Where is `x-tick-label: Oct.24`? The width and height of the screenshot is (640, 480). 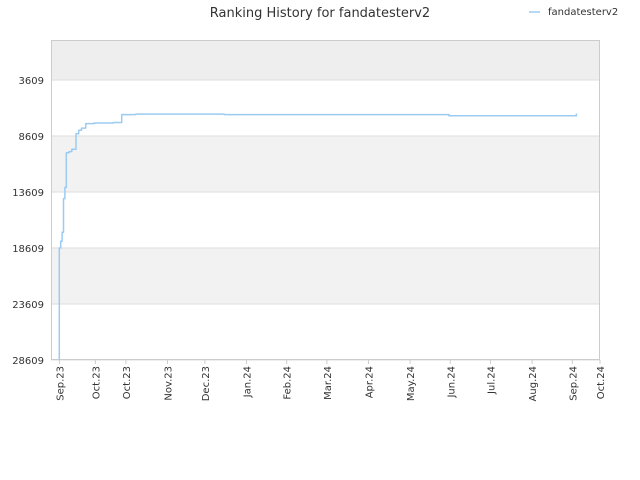
x-tick-label: Oct.24 is located at coordinates (601, 382).